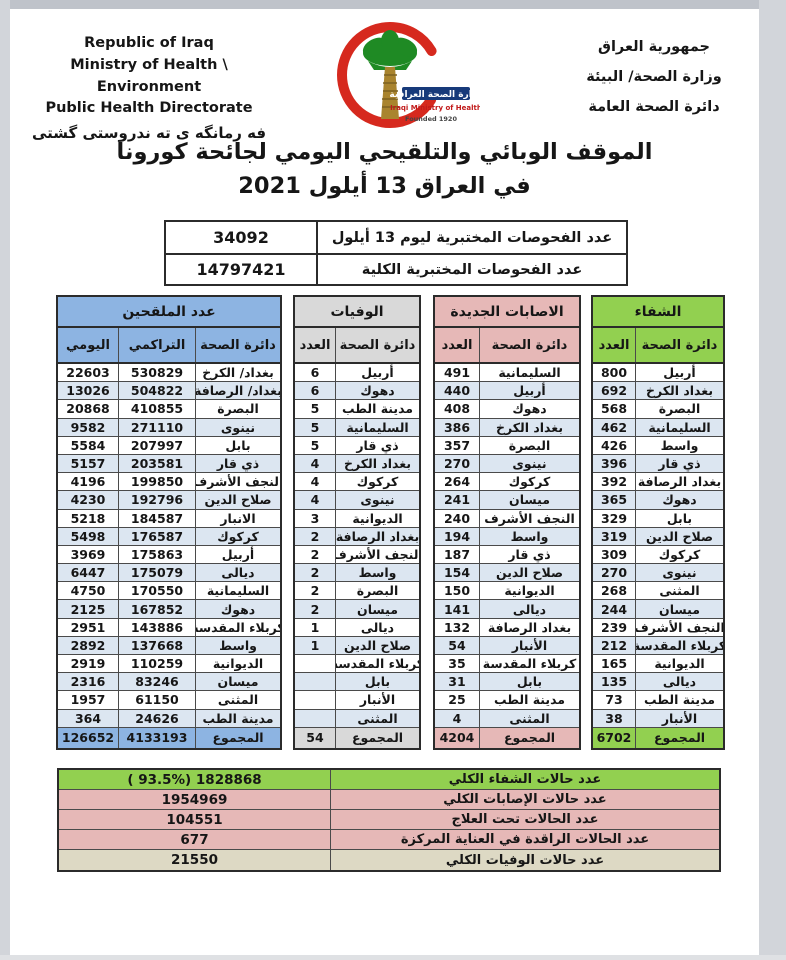 The image size is (786, 960). What do you see at coordinates (241, 237) in the screenshot?
I see `tests-today-value: 34092` at bounding box center [241, 237].